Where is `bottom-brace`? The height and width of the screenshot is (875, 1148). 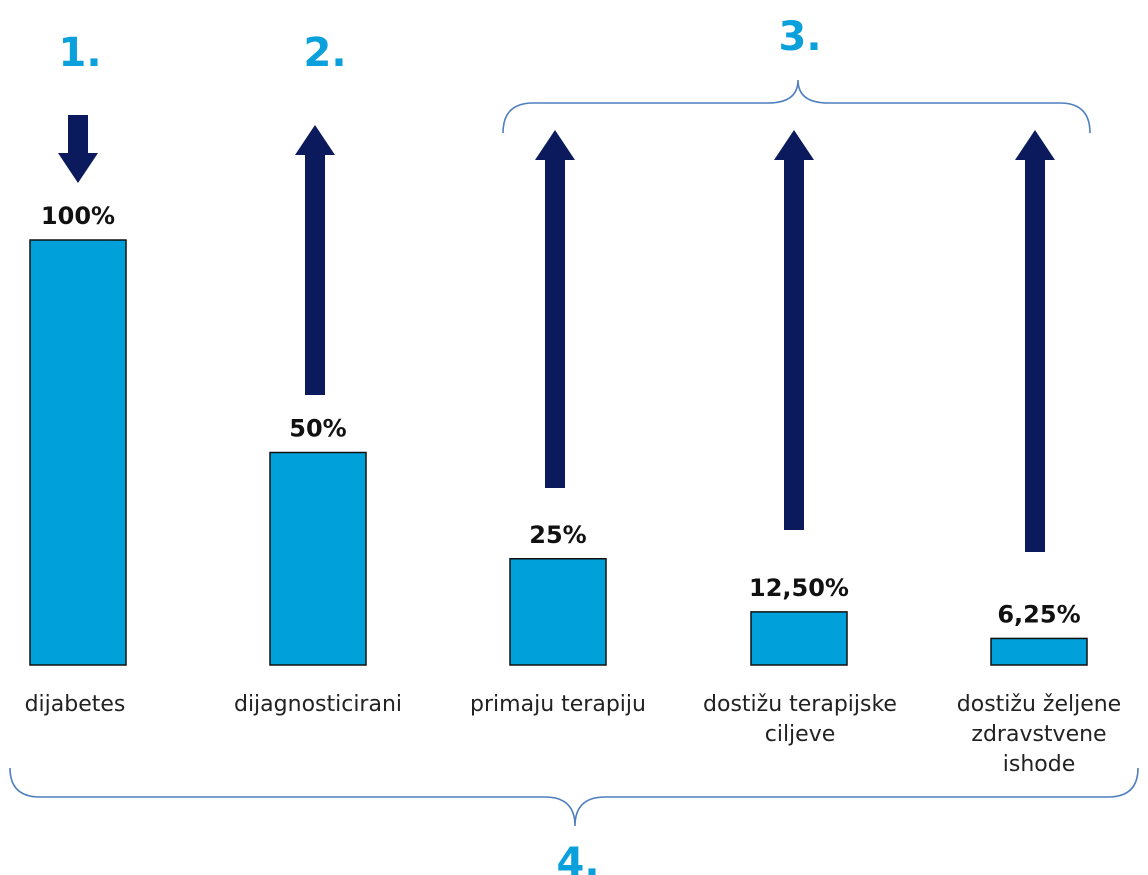 bottom-brace is located at coordinates (574, 797).